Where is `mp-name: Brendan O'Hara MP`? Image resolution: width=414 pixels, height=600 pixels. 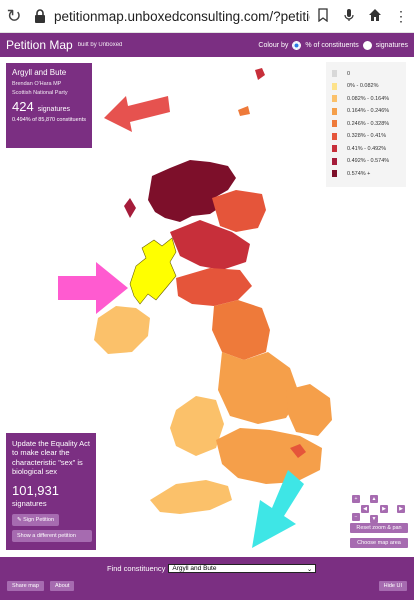 mp-name: Brendan O'Hara MP is located at coordinates (37, 84).